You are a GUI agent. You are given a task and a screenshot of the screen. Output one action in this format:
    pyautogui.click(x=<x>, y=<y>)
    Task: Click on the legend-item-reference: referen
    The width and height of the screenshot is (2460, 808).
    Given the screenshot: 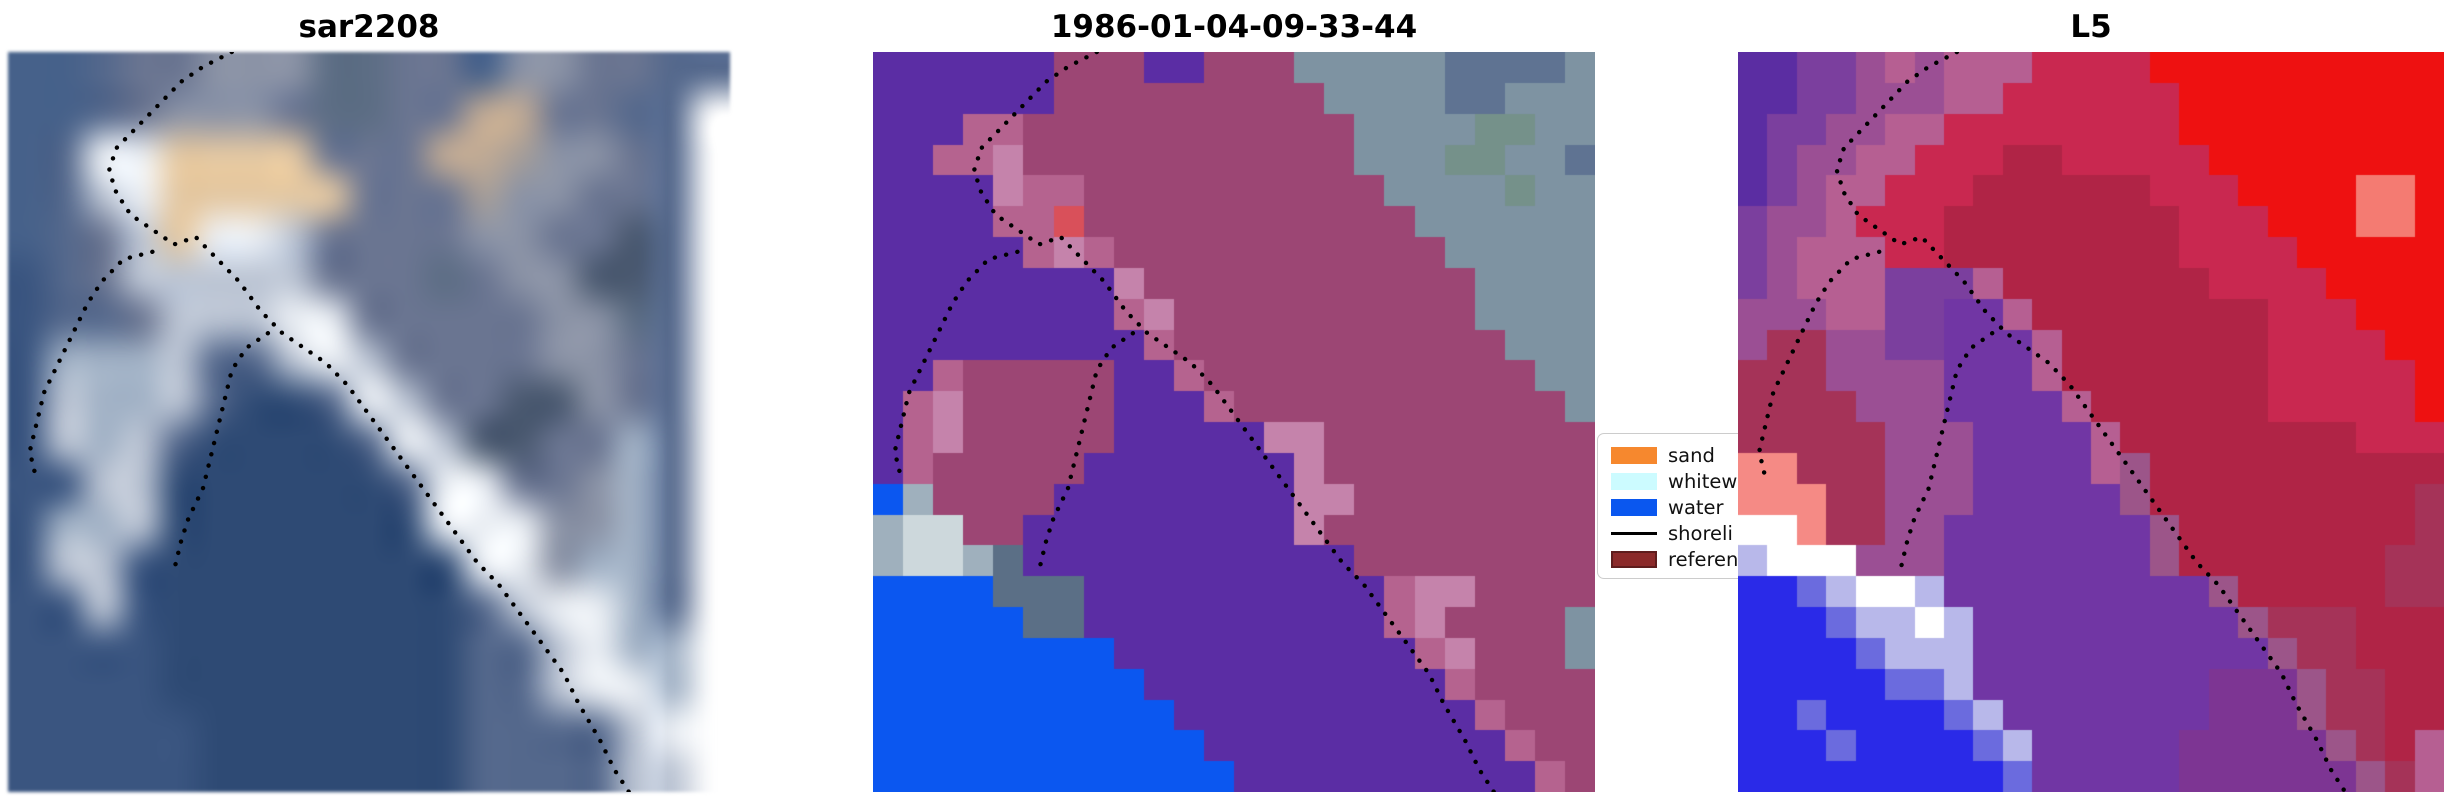 What is the action you would take?
    pyautogui.click(x=1709, y=559)
    